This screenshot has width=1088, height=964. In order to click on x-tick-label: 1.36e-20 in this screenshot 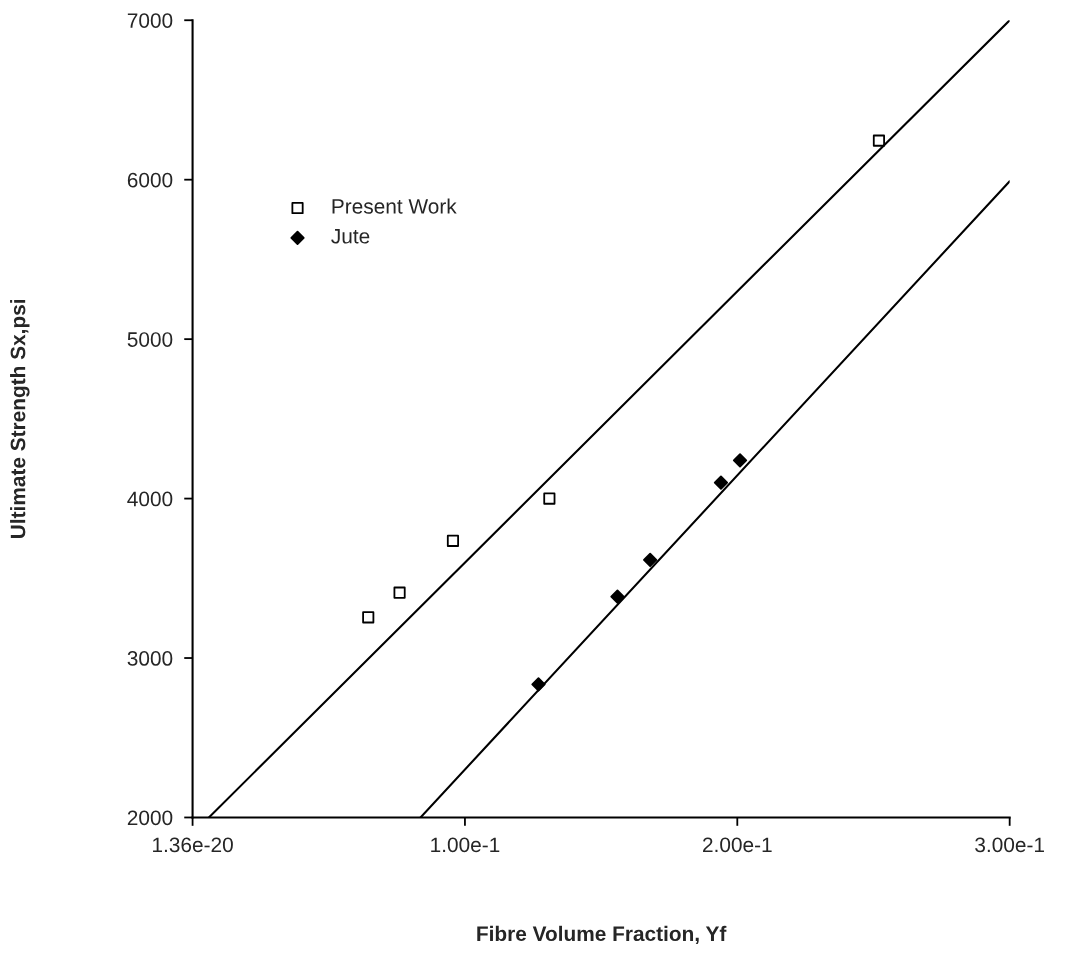, I will do `click(193, 845)`.